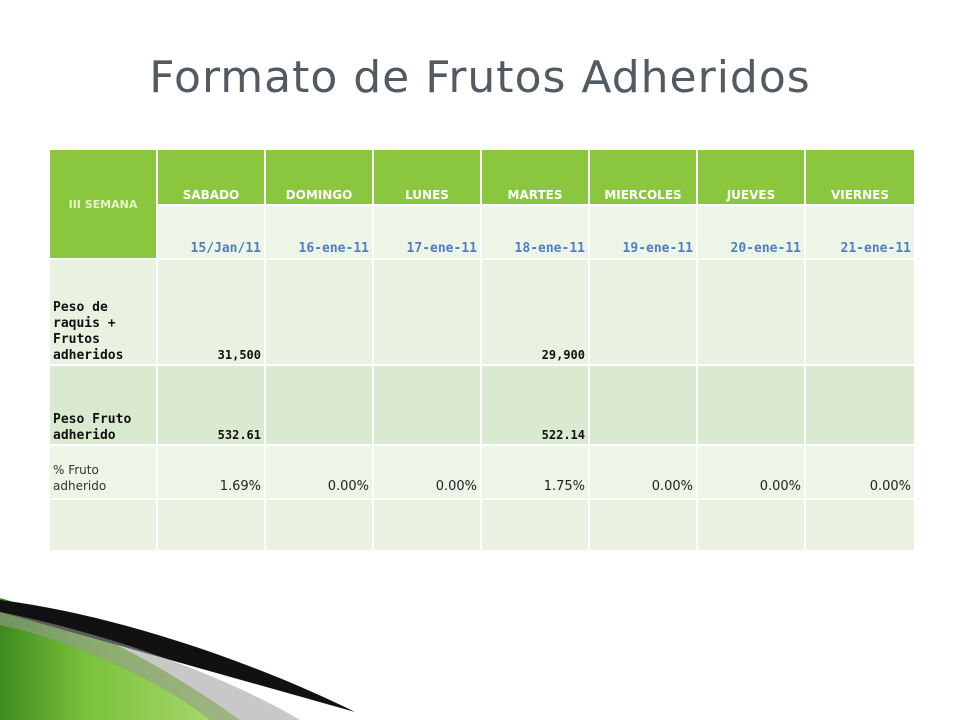  What do you see at coordinates (105, 672) in the screenshot?
I see `swoosh-green-front` at bounding box center [105, 672].